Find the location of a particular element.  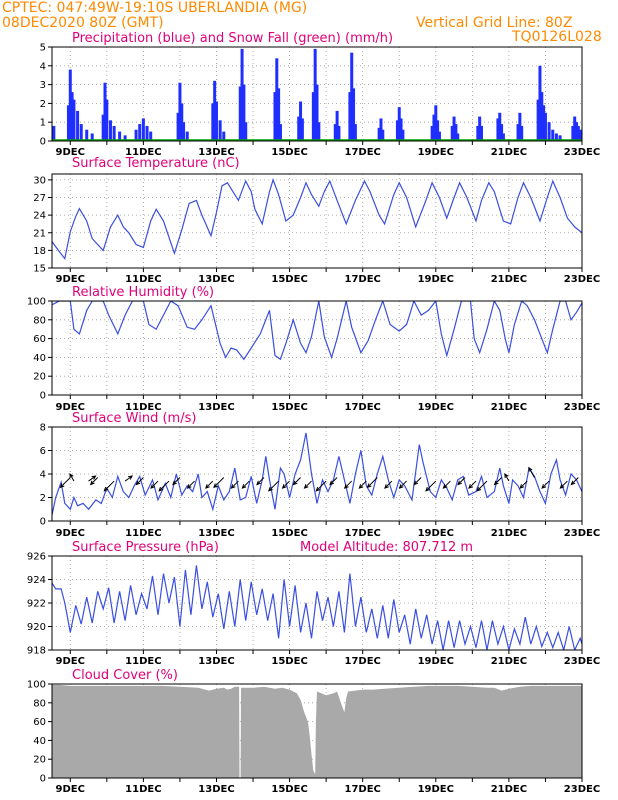

cloud-cover-ytick-label: 80 is located at coordinates (39, 703).